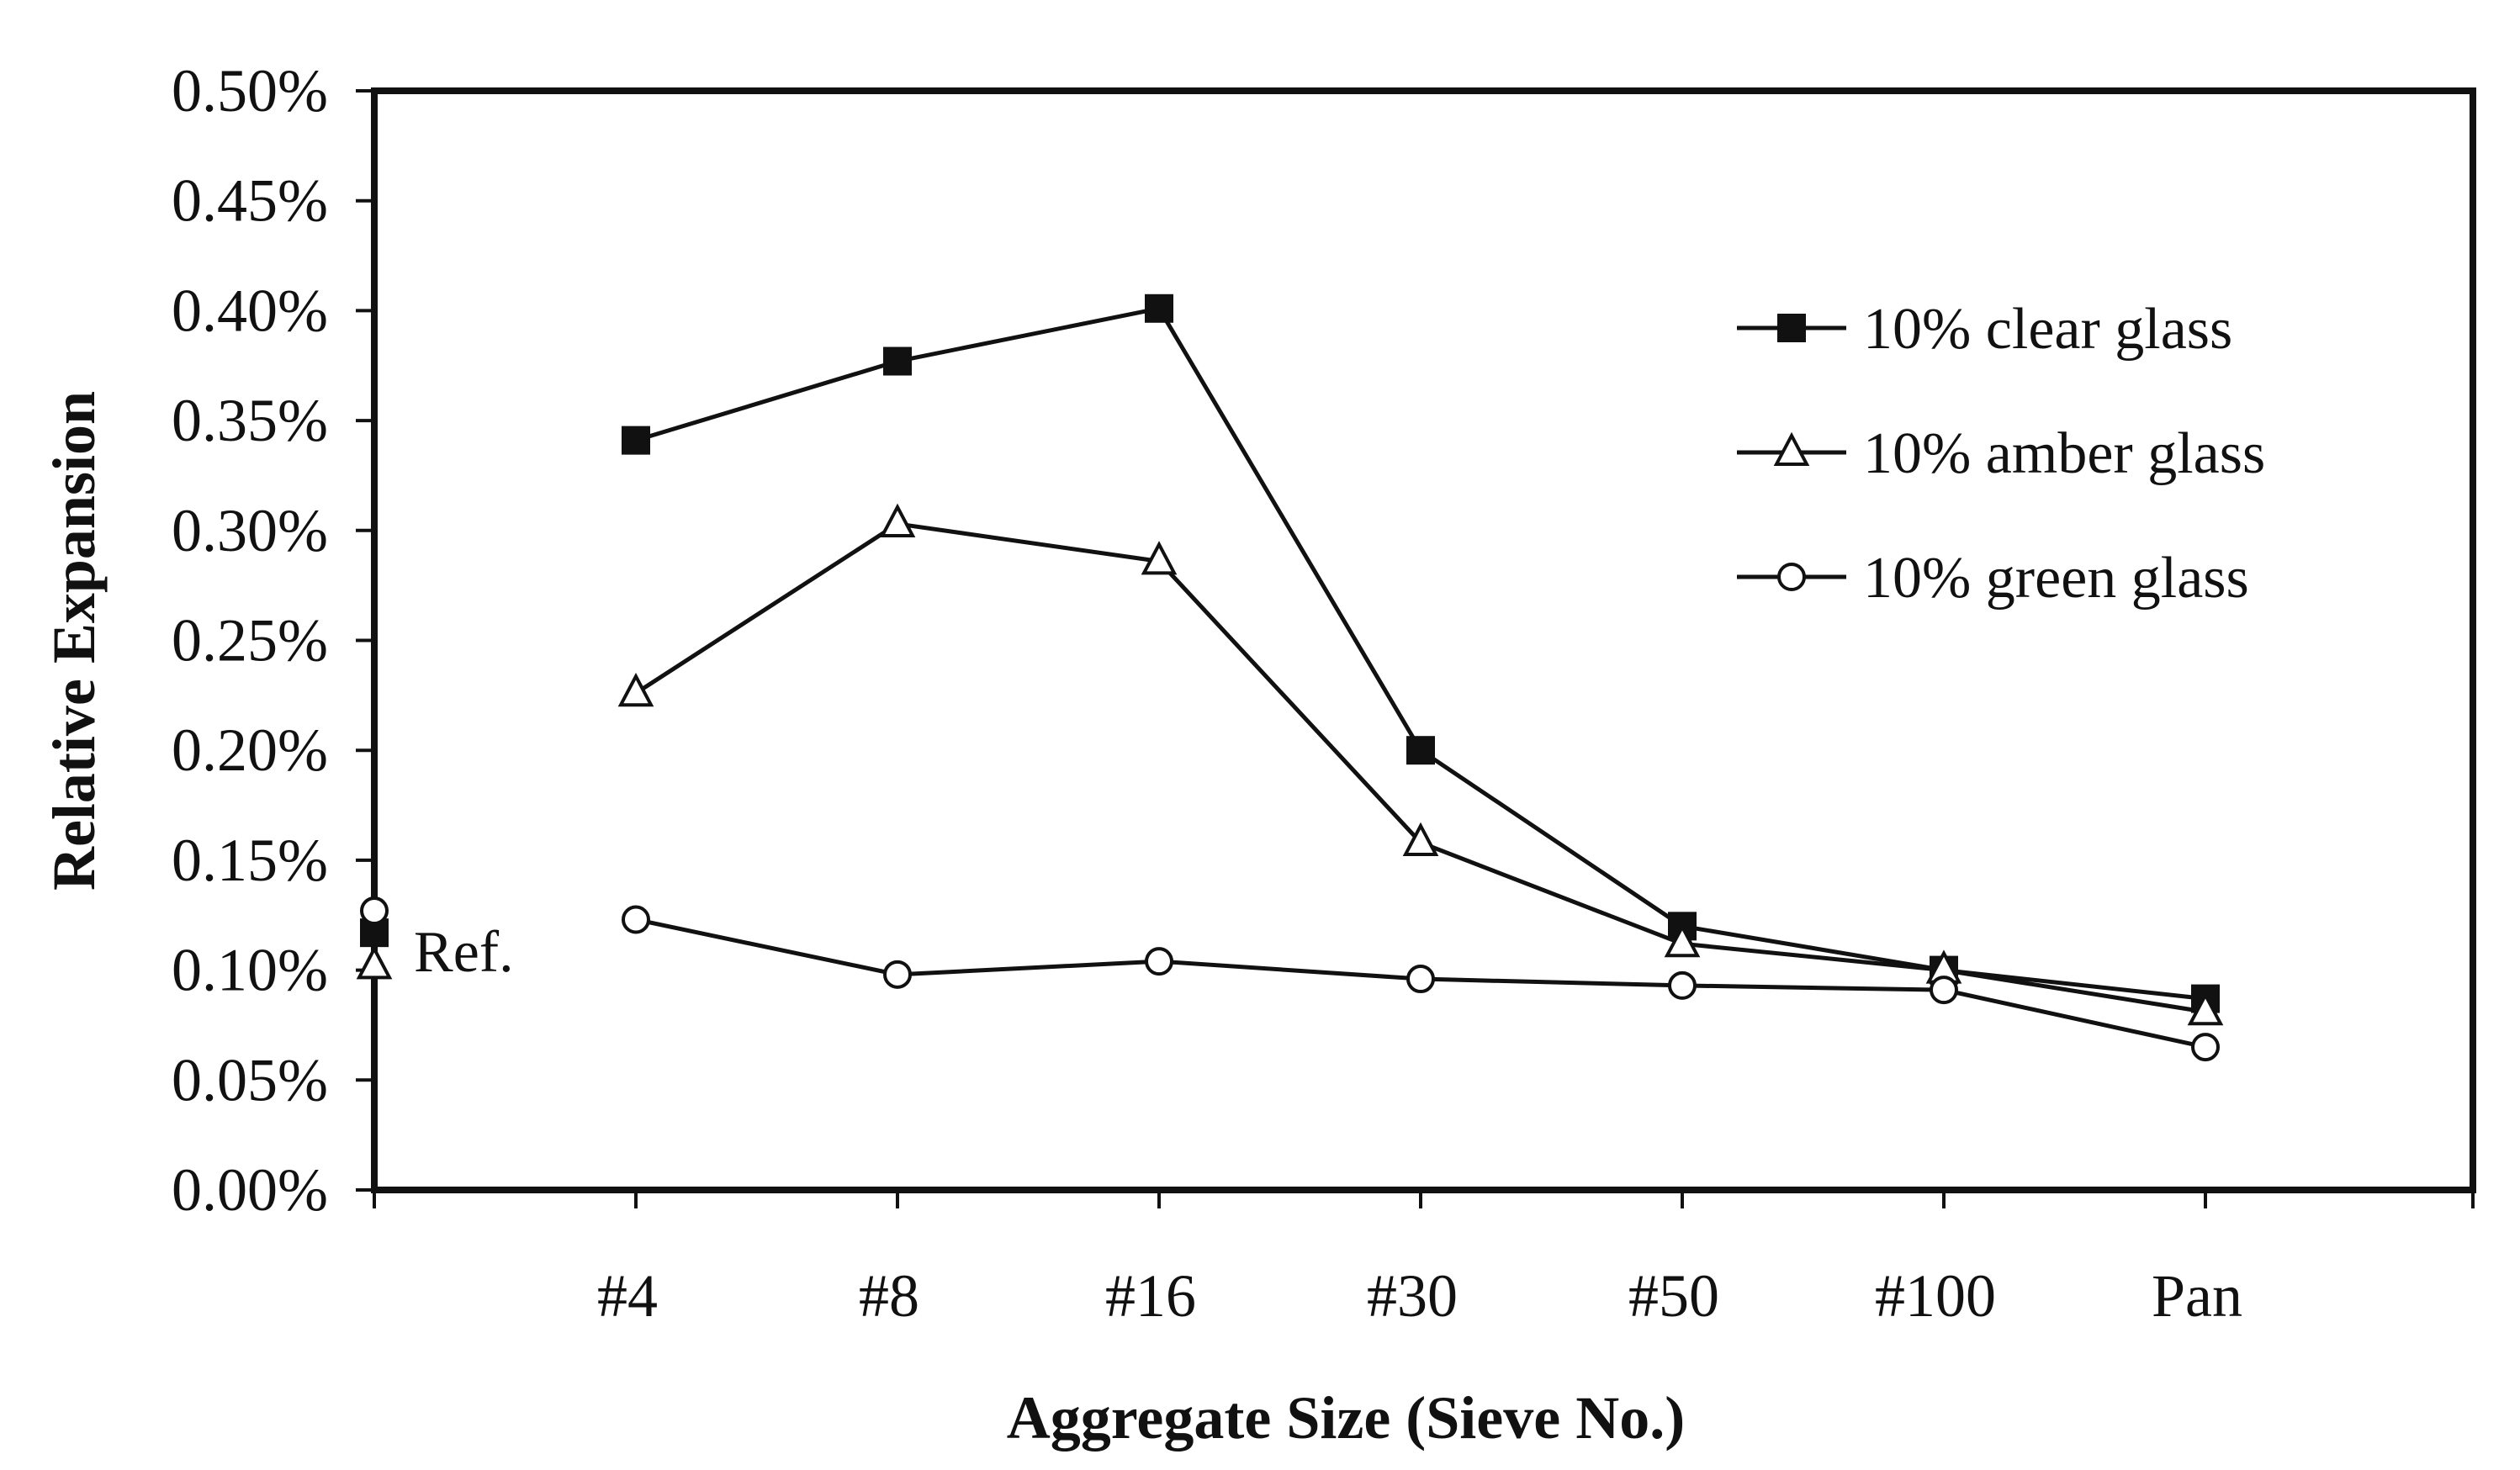 This screenshot has height=1470, width=2520. What do you see at coordinates (250, 530) in the screenshot?
I see `y-tick-label: 0.30%` at bounding box center [250, 530].